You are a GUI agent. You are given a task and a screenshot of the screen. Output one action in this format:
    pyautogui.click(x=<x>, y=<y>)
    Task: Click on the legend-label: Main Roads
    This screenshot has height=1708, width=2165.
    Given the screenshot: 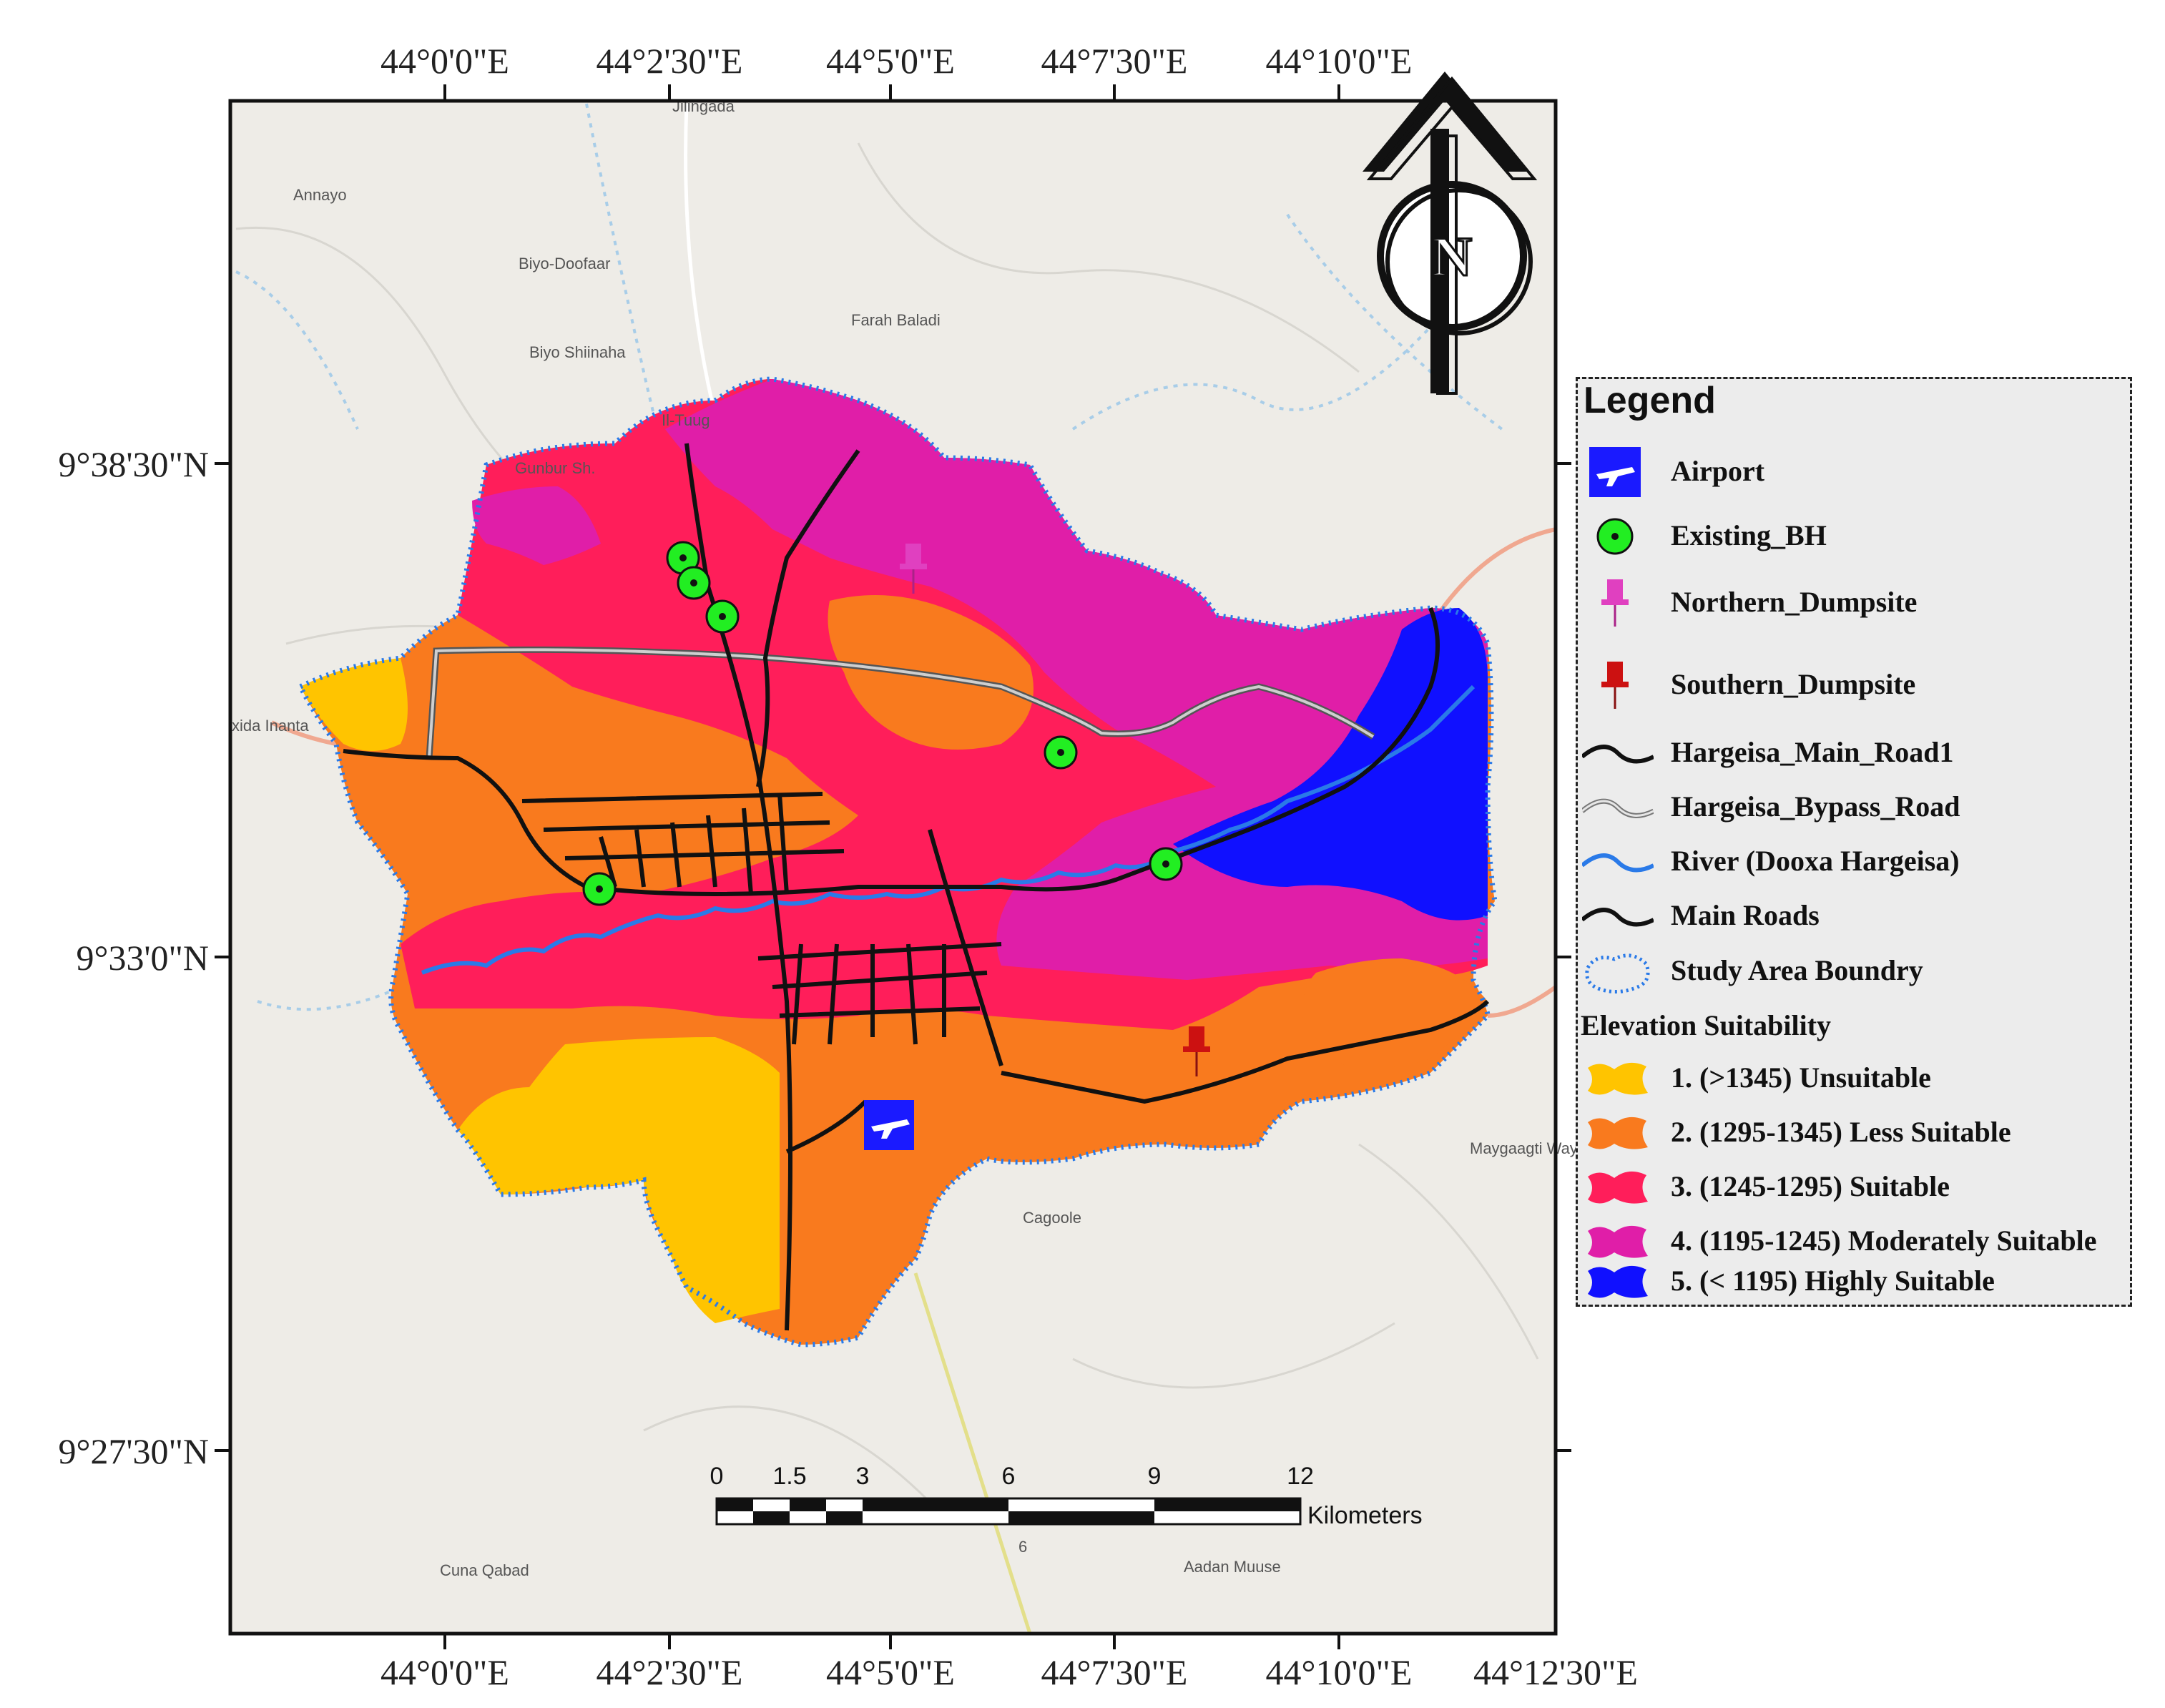 What is the action you would take?
    pyautogui.click(x=1745, y=915)
    